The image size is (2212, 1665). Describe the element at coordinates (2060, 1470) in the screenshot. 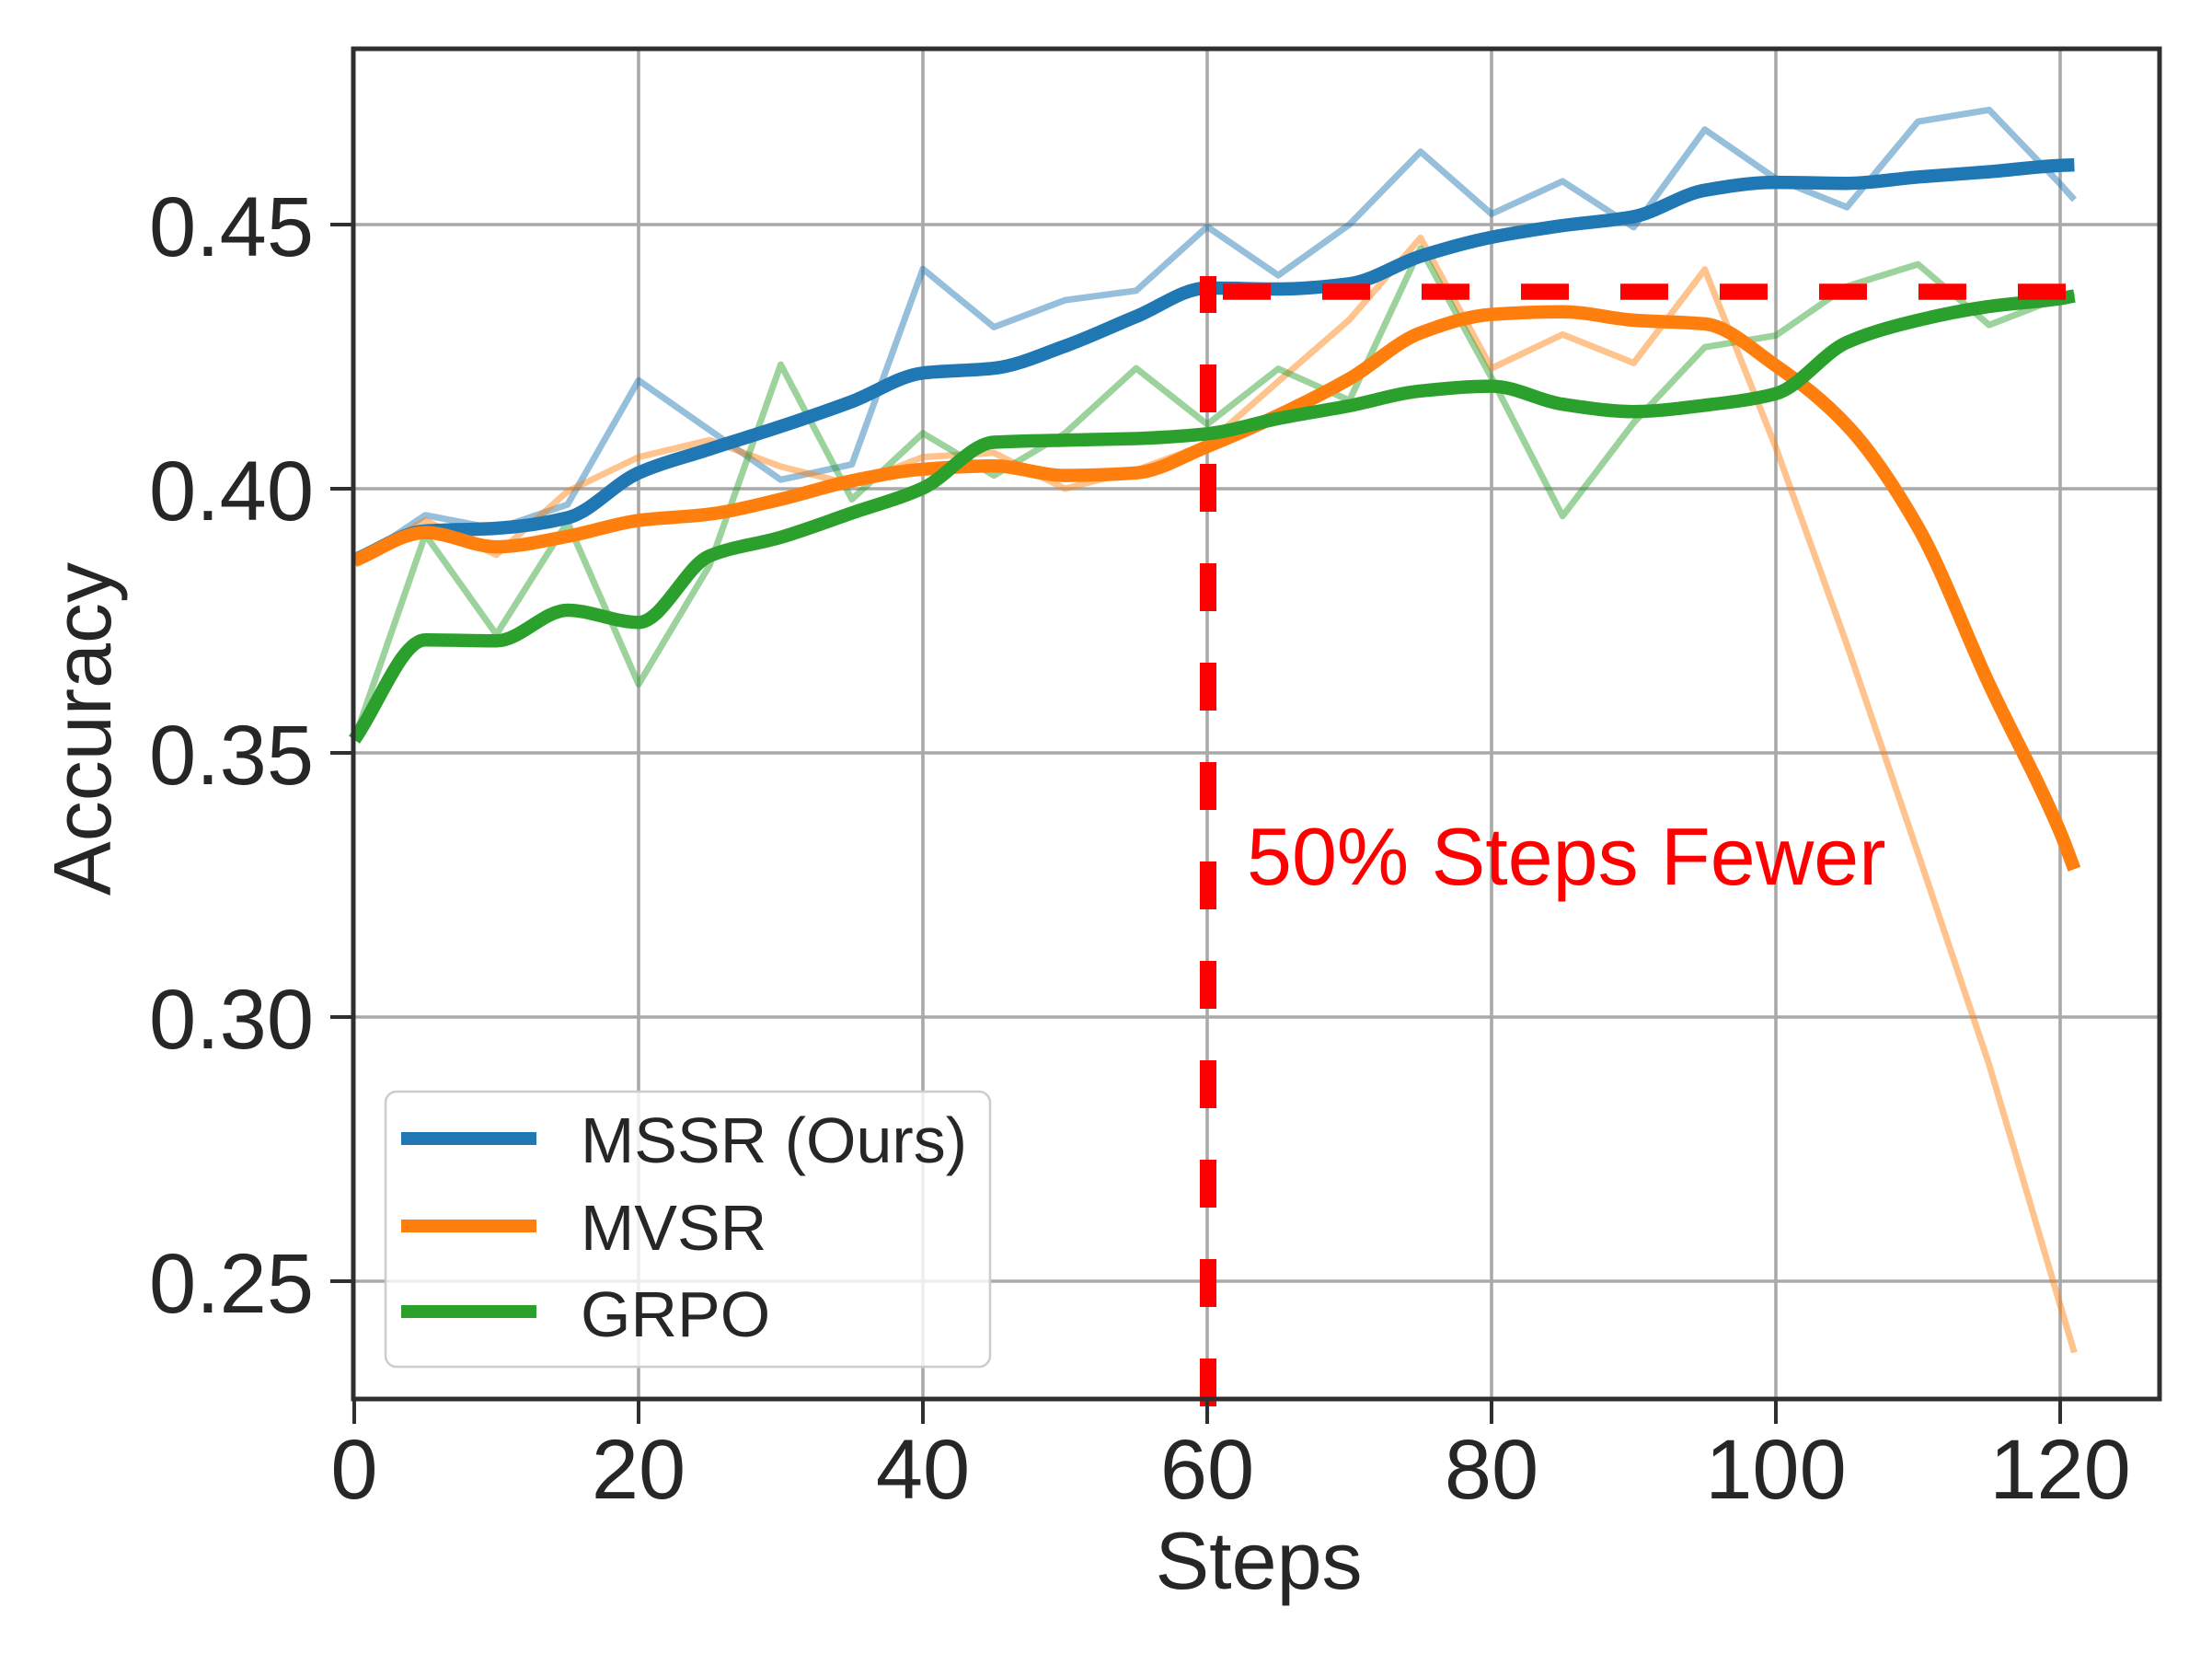

I see `svg-text: 120` at that location.